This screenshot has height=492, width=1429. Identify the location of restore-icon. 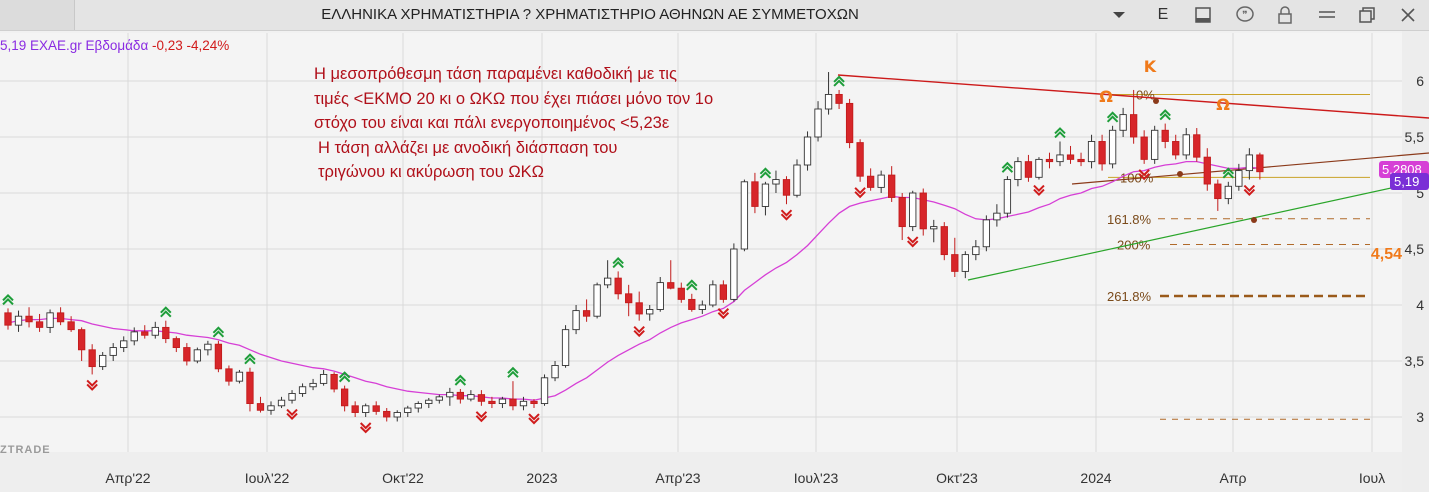
(1367, 15).